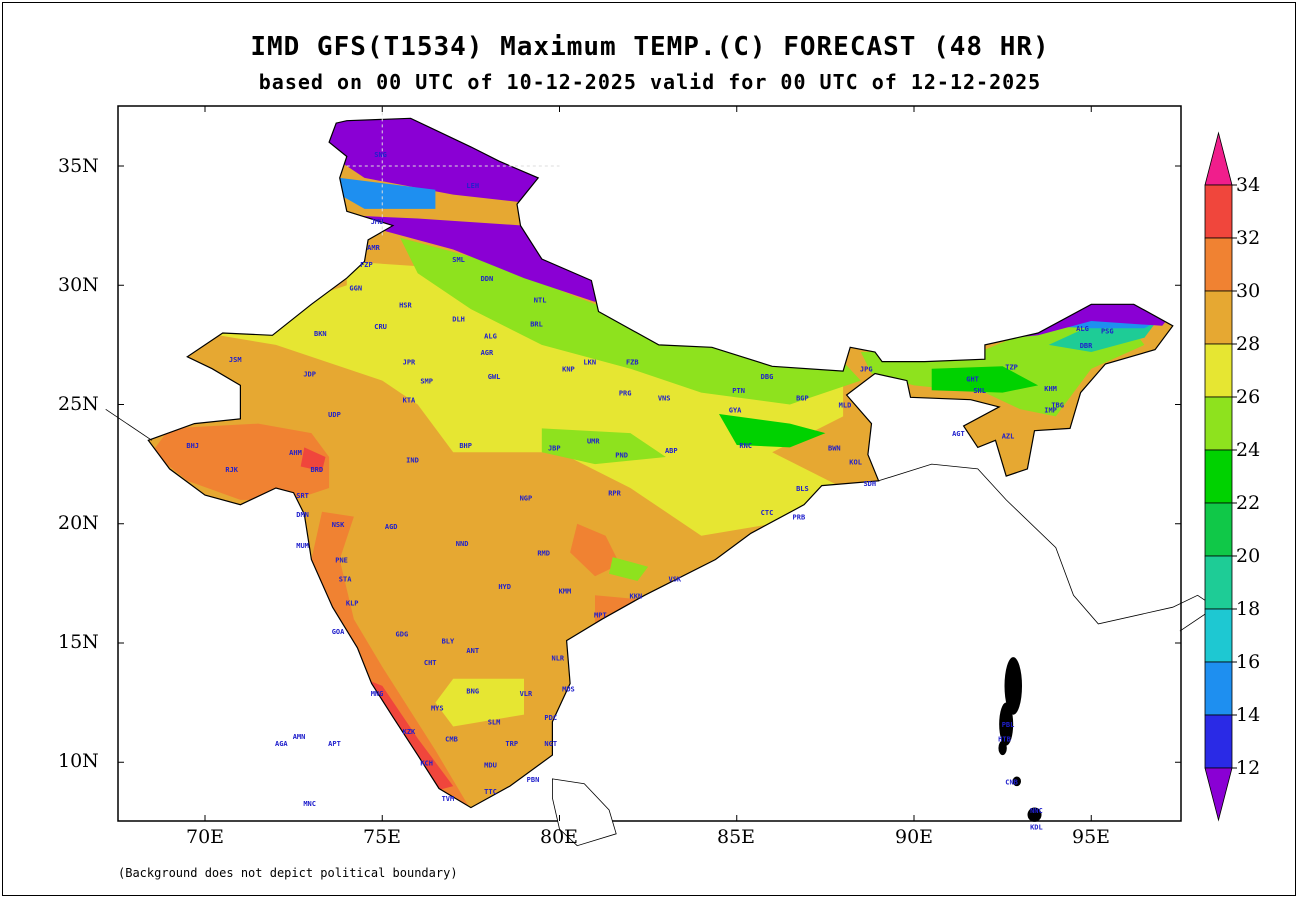 The image size is (1300, 900). What do you see at coordinates (490, 766) in the screenshot?
I see `station-label: MDU` at bounding box center [490, 766].